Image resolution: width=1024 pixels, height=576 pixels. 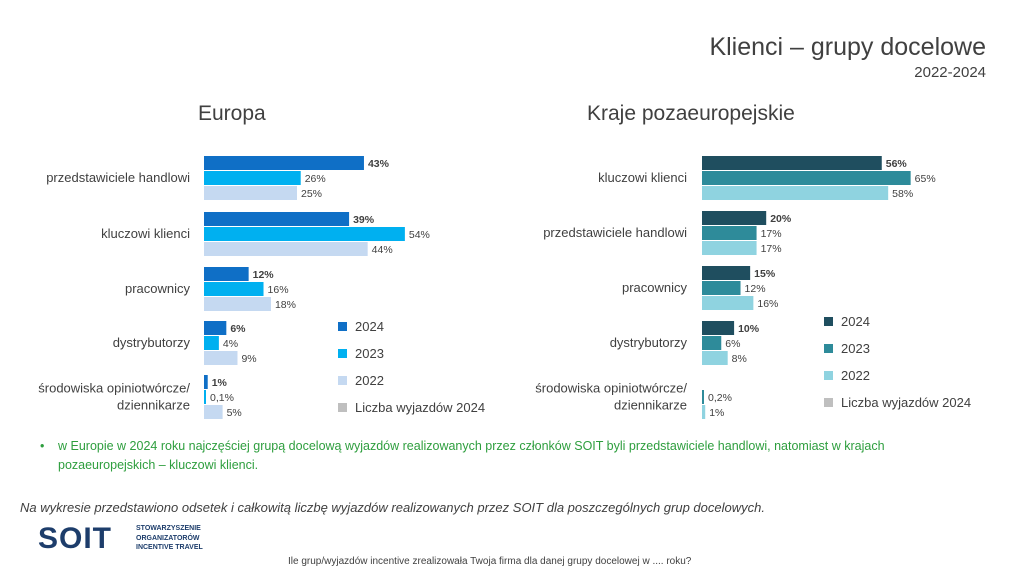 I want to click on data-label: 65%, so click(x=925, y=179).